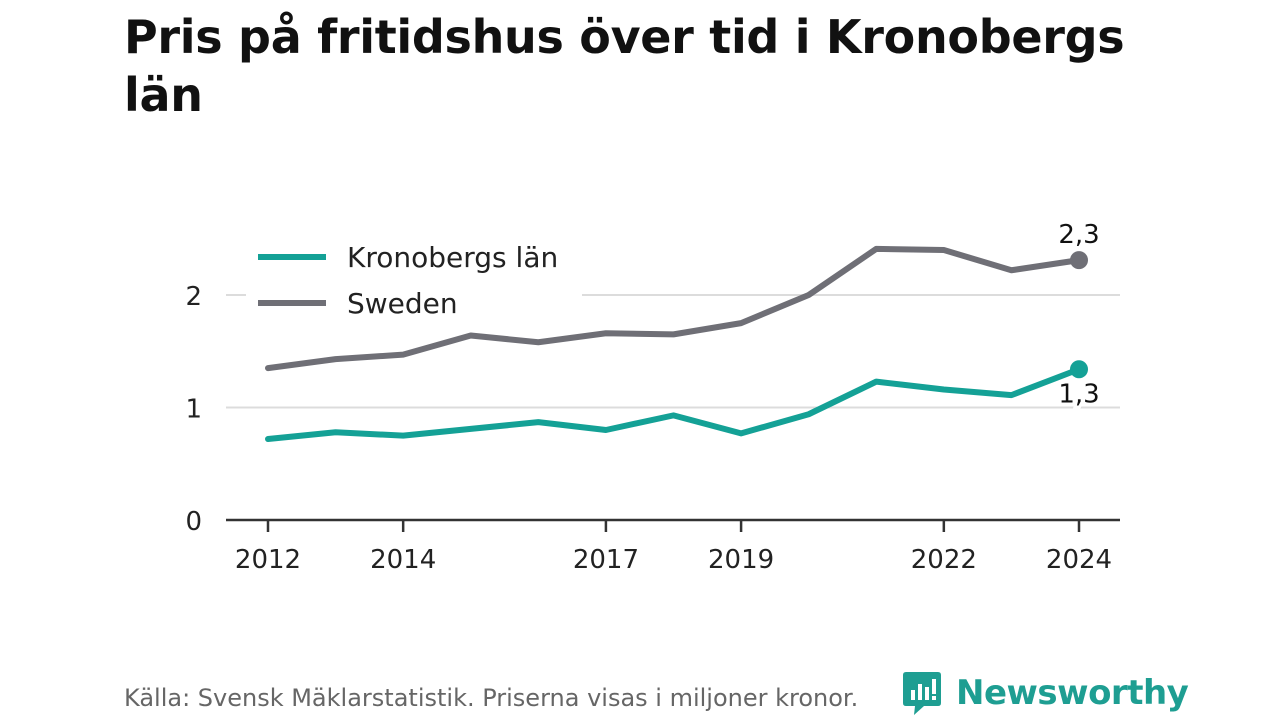 This screenshot has height=720, width=1280. I want to click on newsworthy-logo-icon, so click(922, 693).